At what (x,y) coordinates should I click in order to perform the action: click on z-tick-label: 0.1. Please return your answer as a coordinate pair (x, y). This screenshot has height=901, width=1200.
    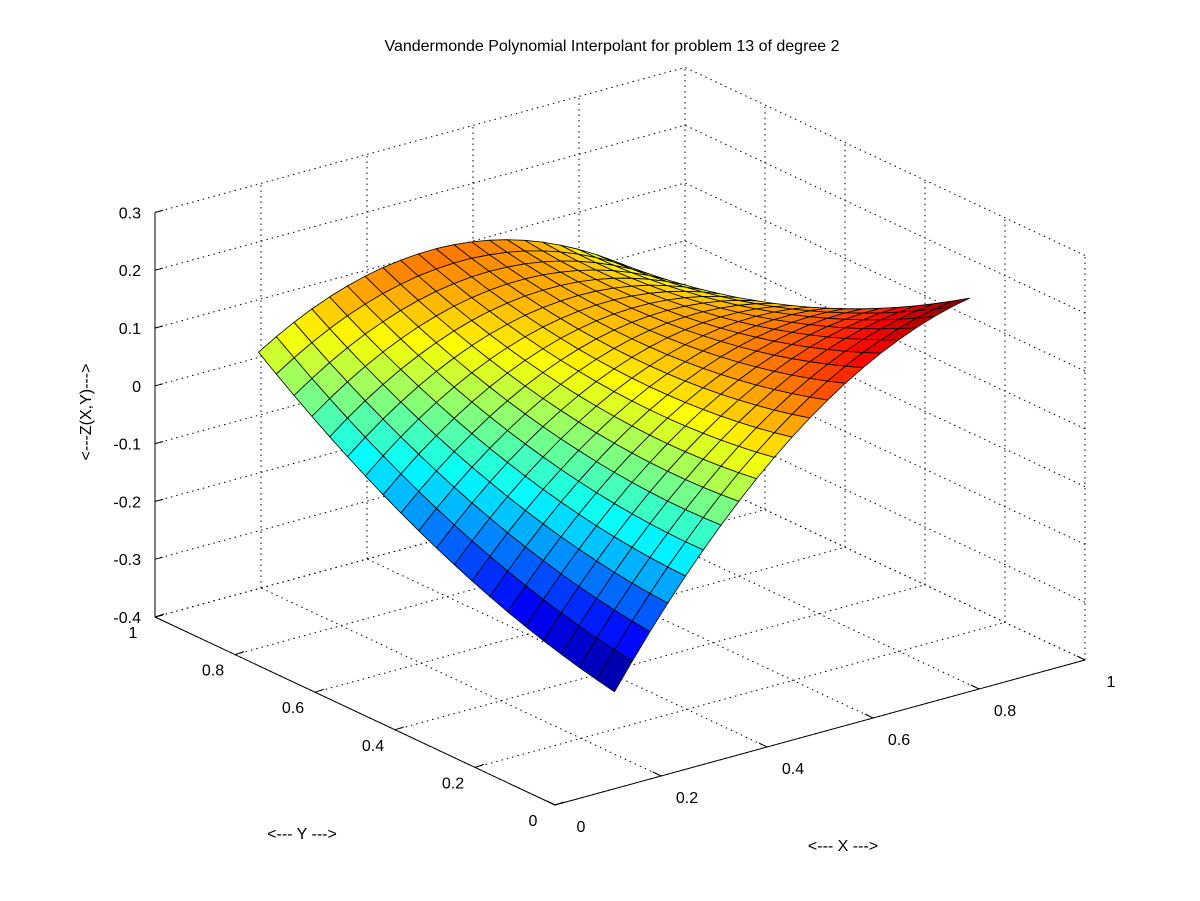
    Looking at the image, I should click on (130, 329).